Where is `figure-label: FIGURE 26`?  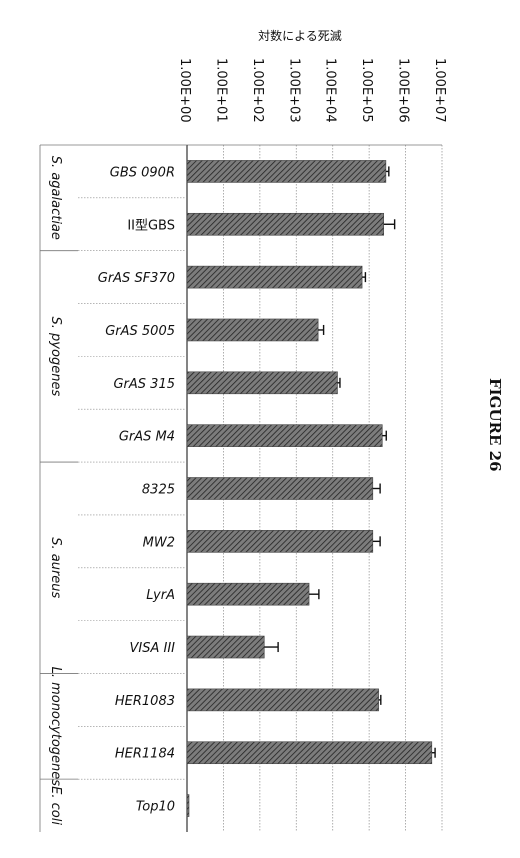
figure-label: FIGURE 26 is located at coordinates (495, 425).